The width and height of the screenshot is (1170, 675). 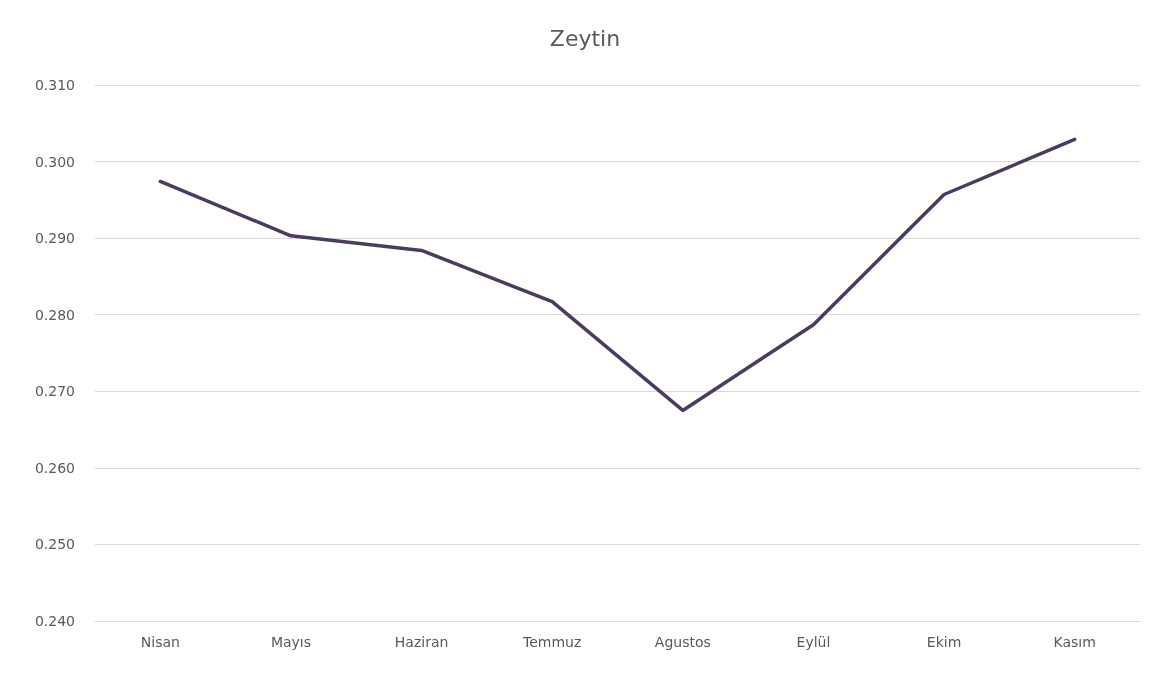 I want to click on y-tick-label: 0.310, so click(x=54, y=85).